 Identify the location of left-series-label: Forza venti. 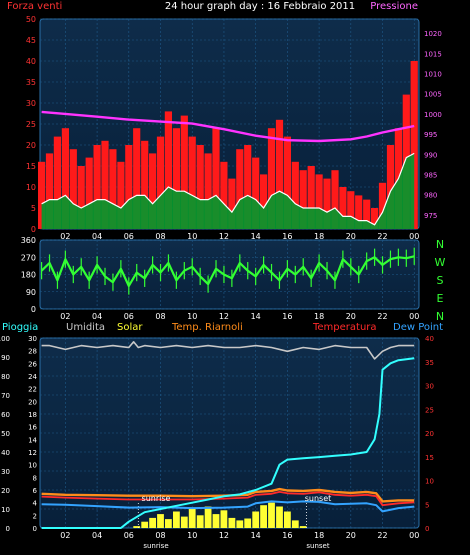
(34, 6).